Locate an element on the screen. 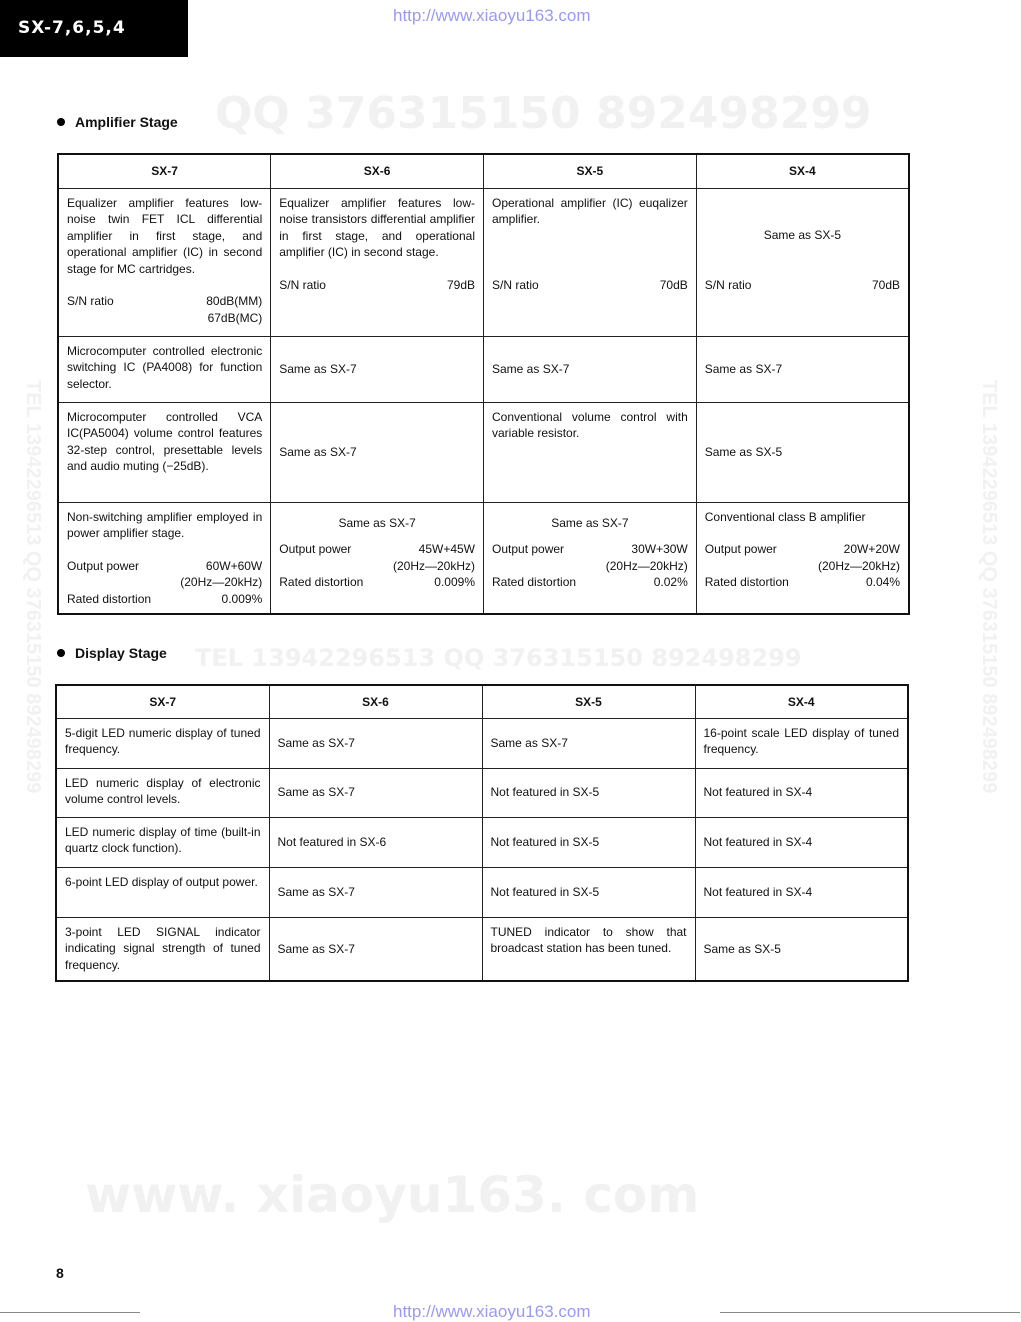 The image size is (1021, 1322). footer-rule is located at coordinates (70, 1312).